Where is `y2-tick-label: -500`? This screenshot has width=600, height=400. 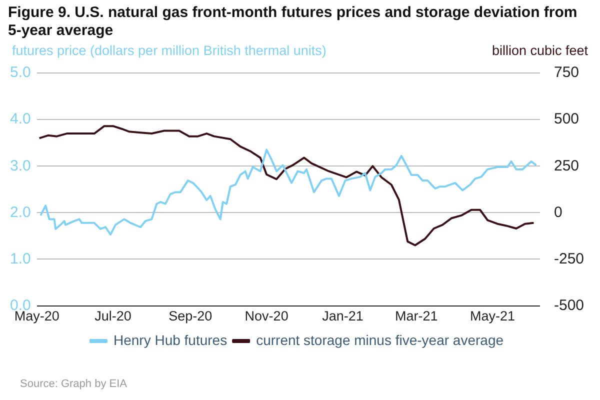
y2-tick-label: -500 is located at coordinates (569, 305).